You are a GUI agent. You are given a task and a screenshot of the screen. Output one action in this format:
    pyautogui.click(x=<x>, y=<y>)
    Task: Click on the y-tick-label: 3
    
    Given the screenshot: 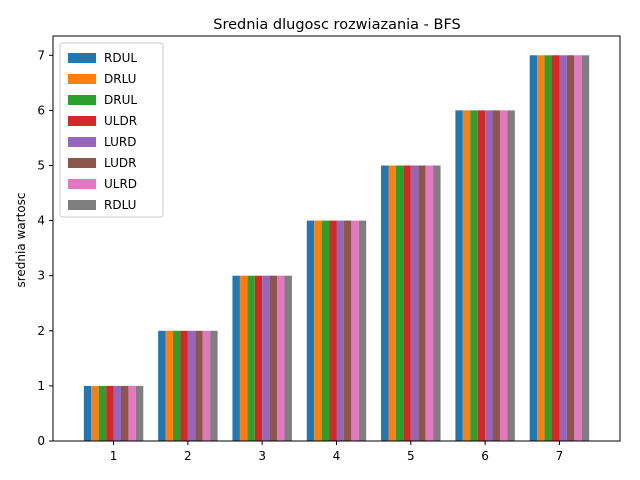 What is the action you would take?
    pyautogui.click(x=41, y=276)
    